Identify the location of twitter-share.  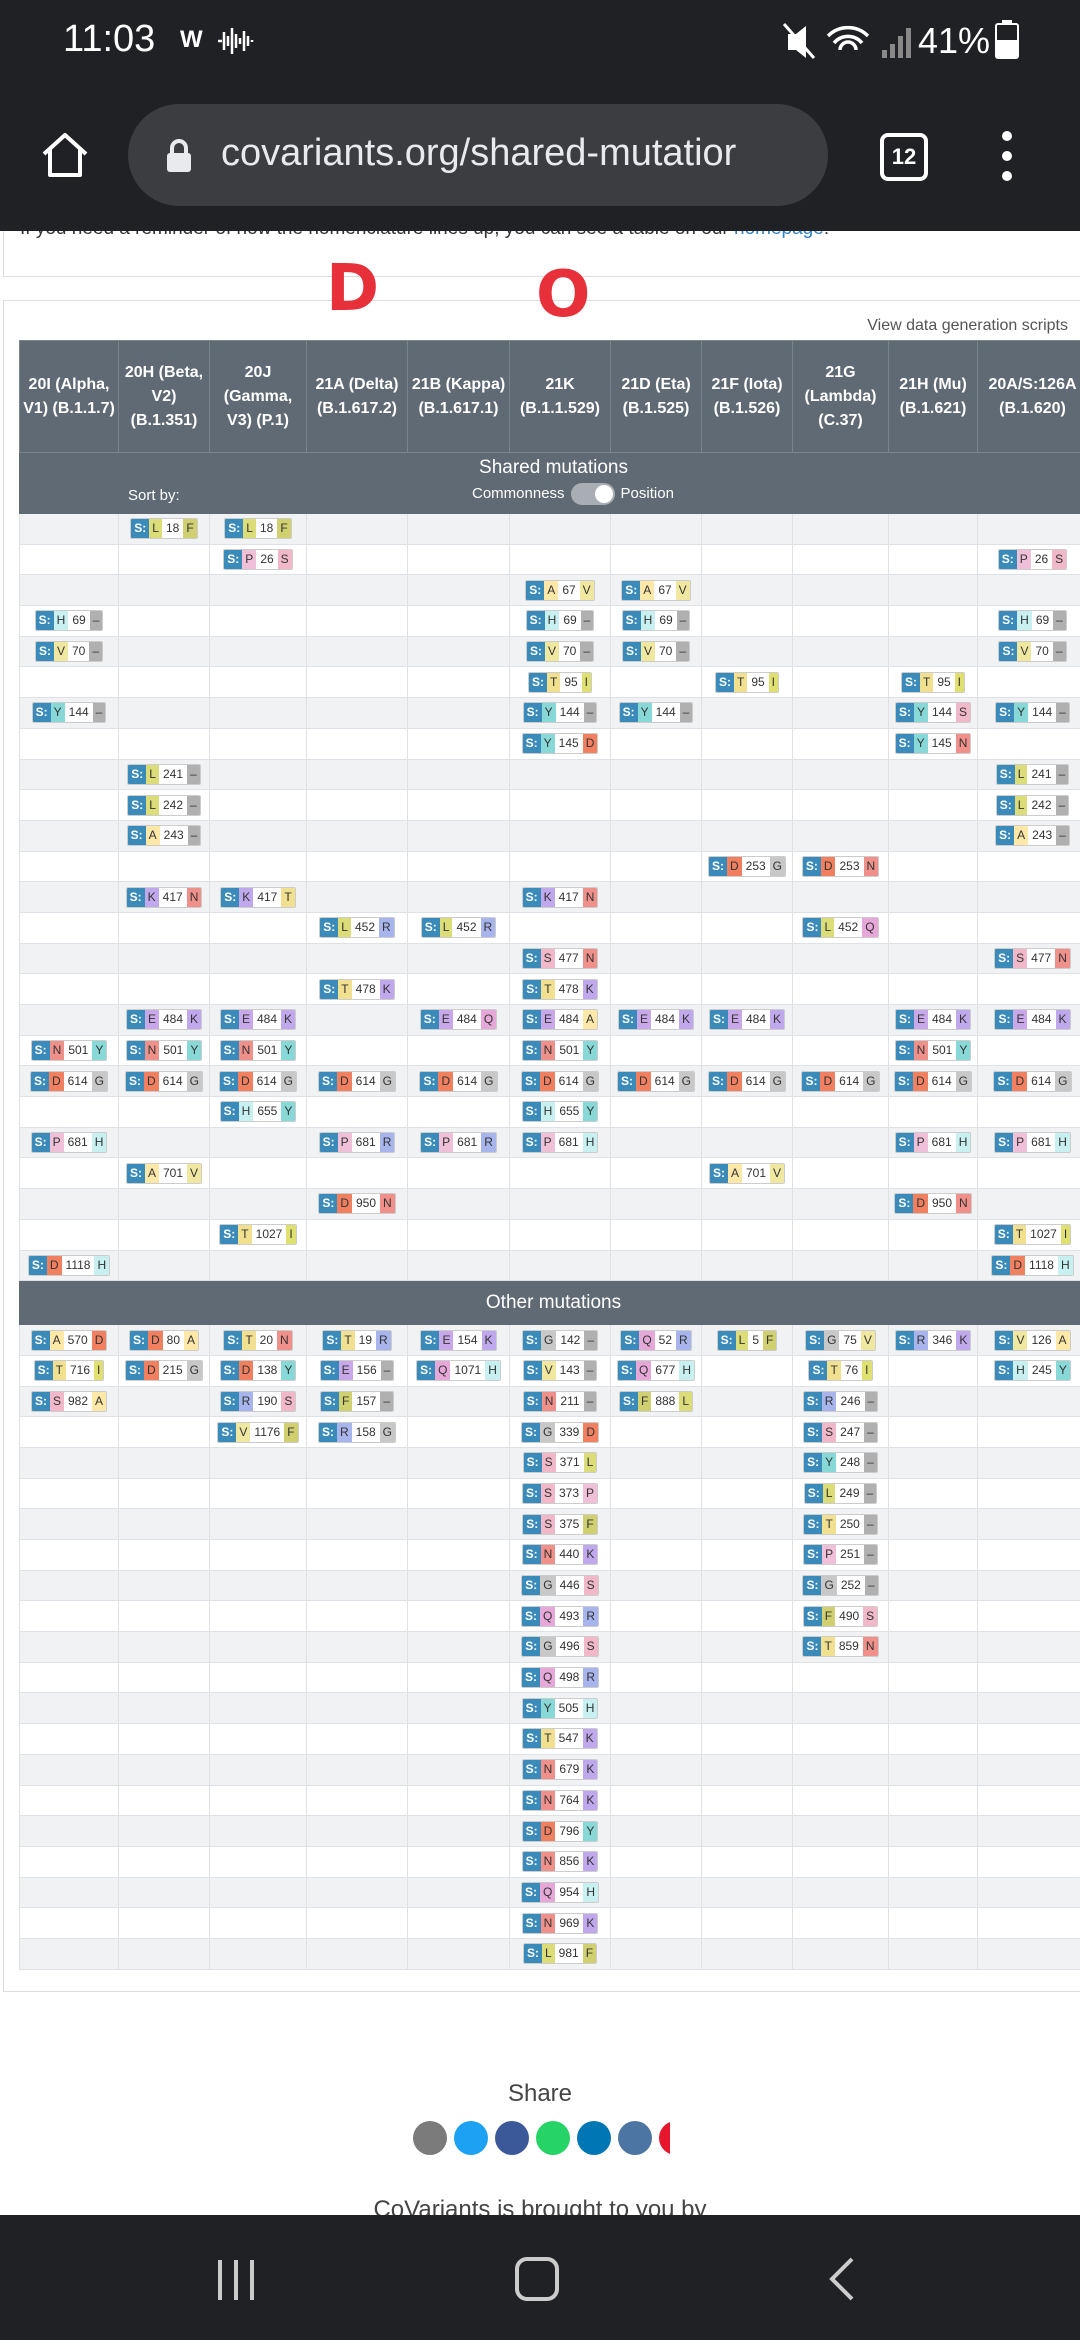
(471, 2138).